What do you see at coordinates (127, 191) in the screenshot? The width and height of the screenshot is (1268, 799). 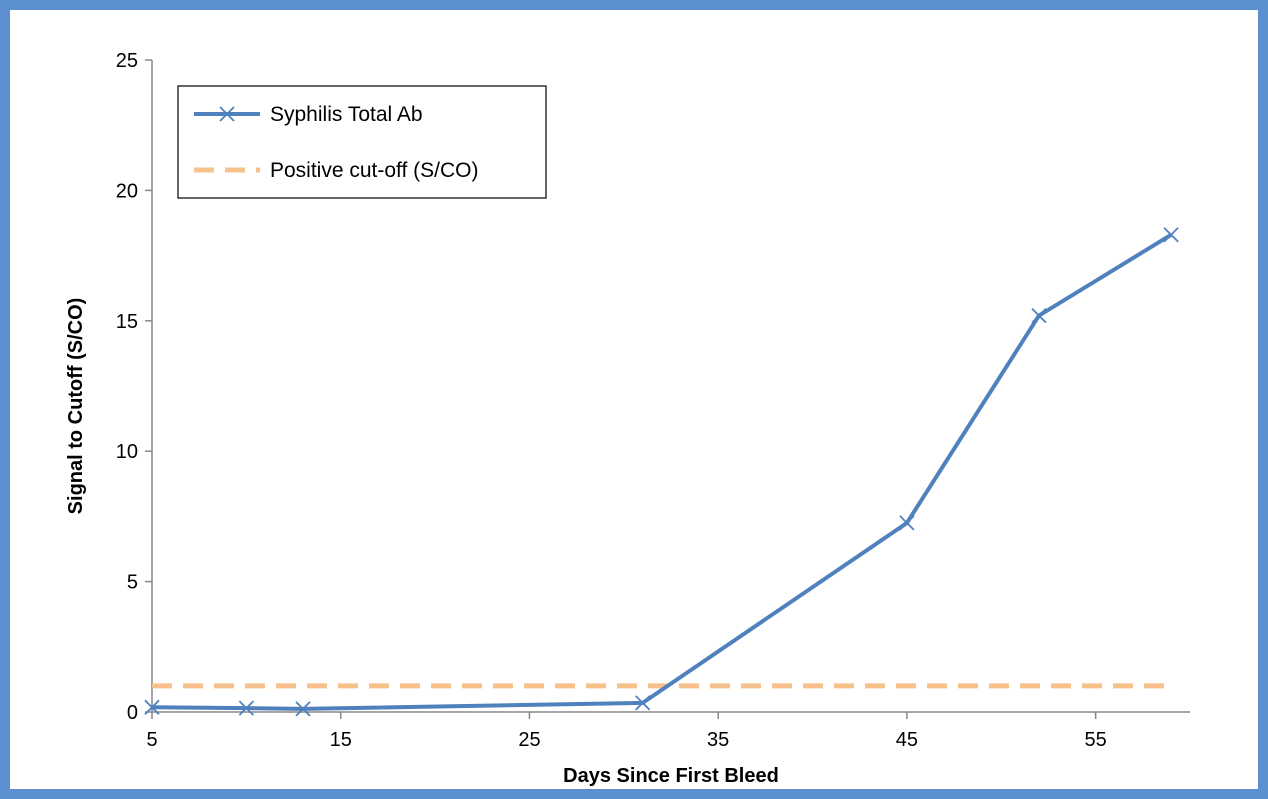 I see `y-tick-label: 20` at bounding box center [127, 191].